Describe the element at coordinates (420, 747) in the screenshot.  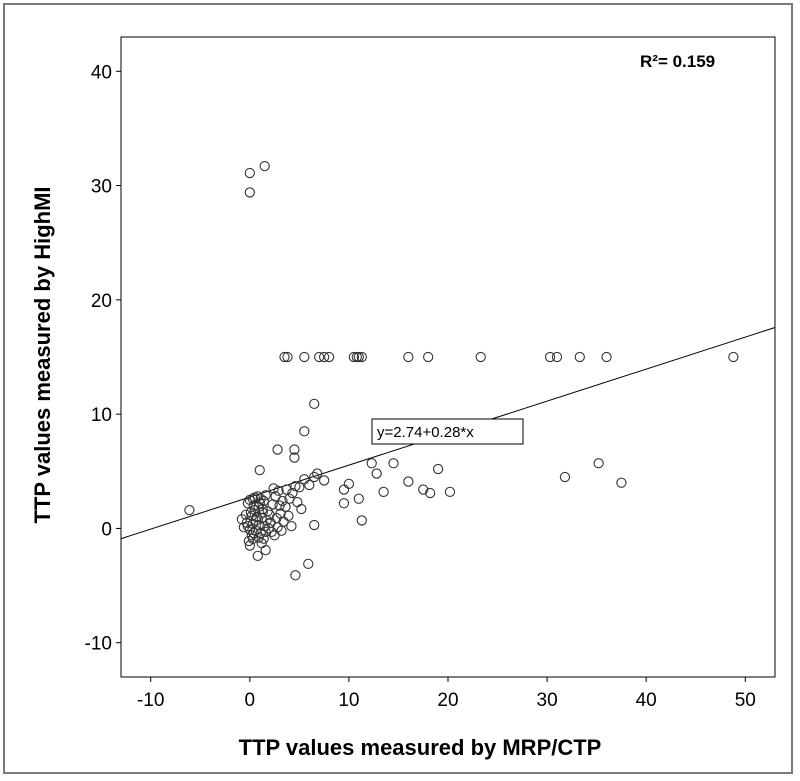
I see `x-axis-title: TTP values measured by MRP/CTP` at that location.